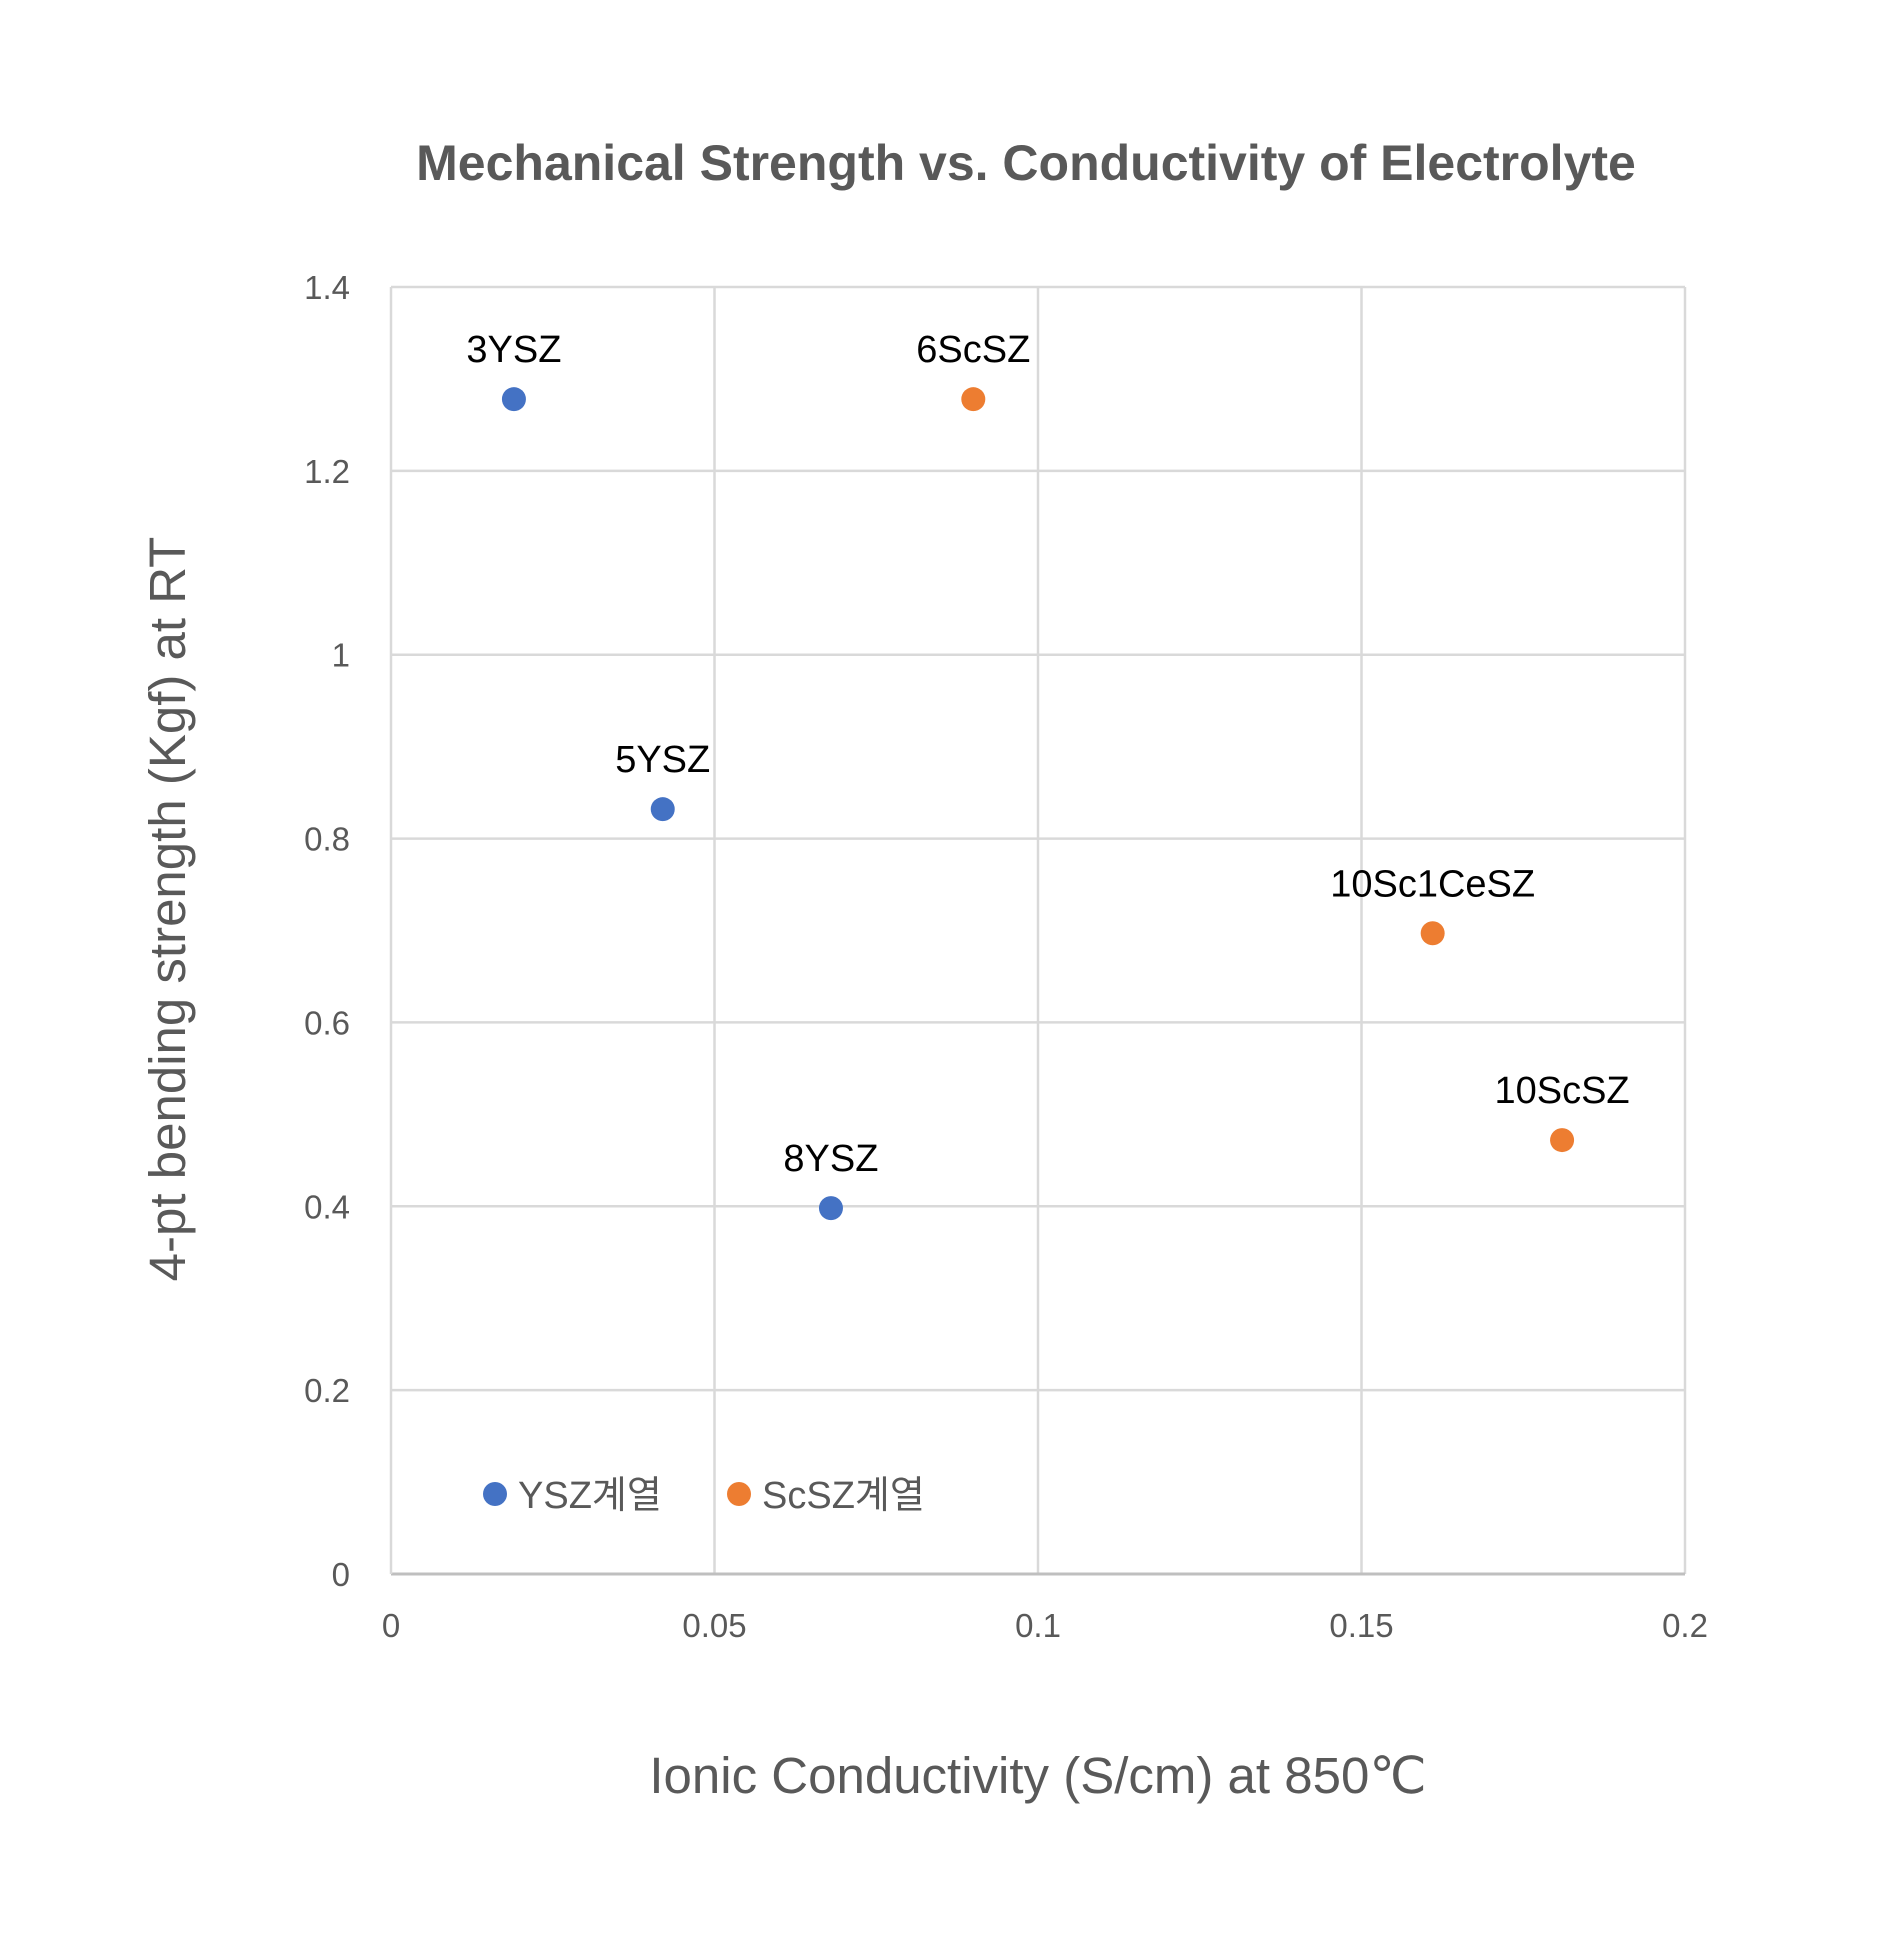  What do you see at coordinates (843, 1496) in the screenshot?
I see `legend-label: ScSZ계열` at bounding box center [843, 1496].